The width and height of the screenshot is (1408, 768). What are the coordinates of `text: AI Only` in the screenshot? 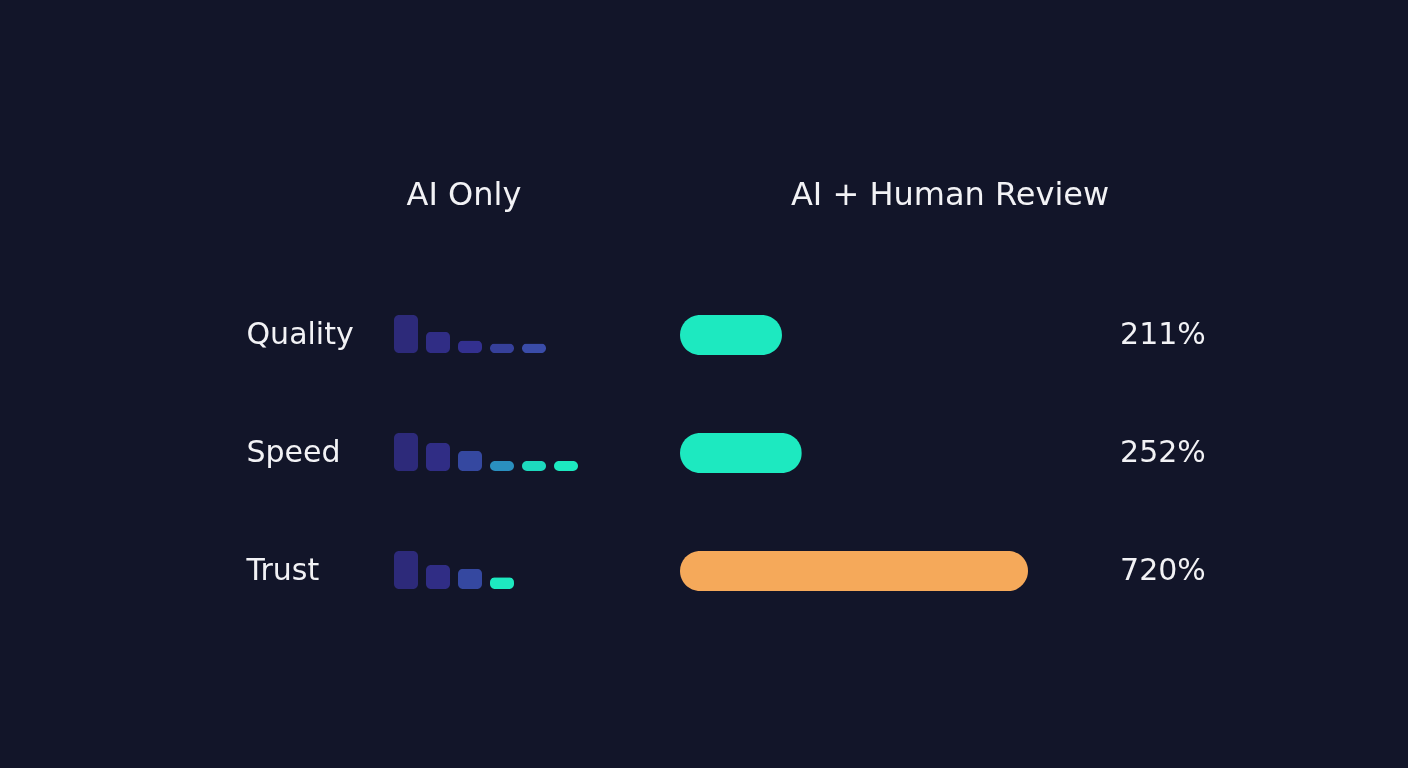 It's located at (464, 194).